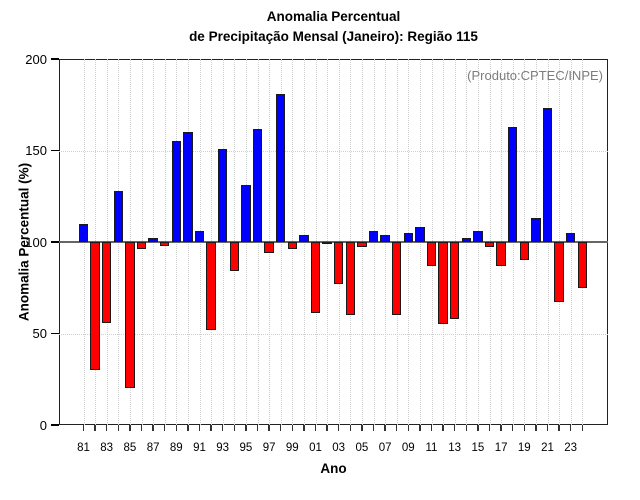 Image resolution: width=640 pixels, height=500 pixels. What do you see at coordinates (36, 150) in the screenshot?
I see `y-tick-label: 150` at bounding box center [36, 150].